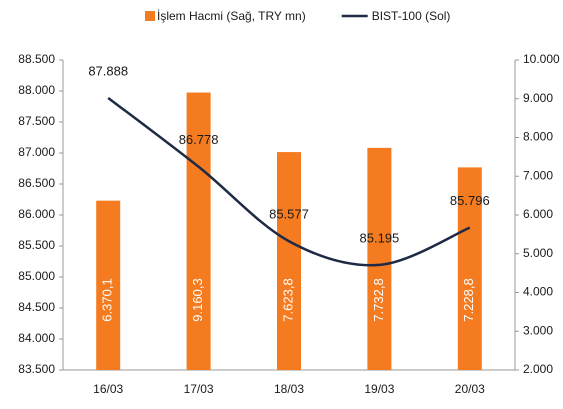  I want to click on x-tick-label: 16/03, so click(108, 389).